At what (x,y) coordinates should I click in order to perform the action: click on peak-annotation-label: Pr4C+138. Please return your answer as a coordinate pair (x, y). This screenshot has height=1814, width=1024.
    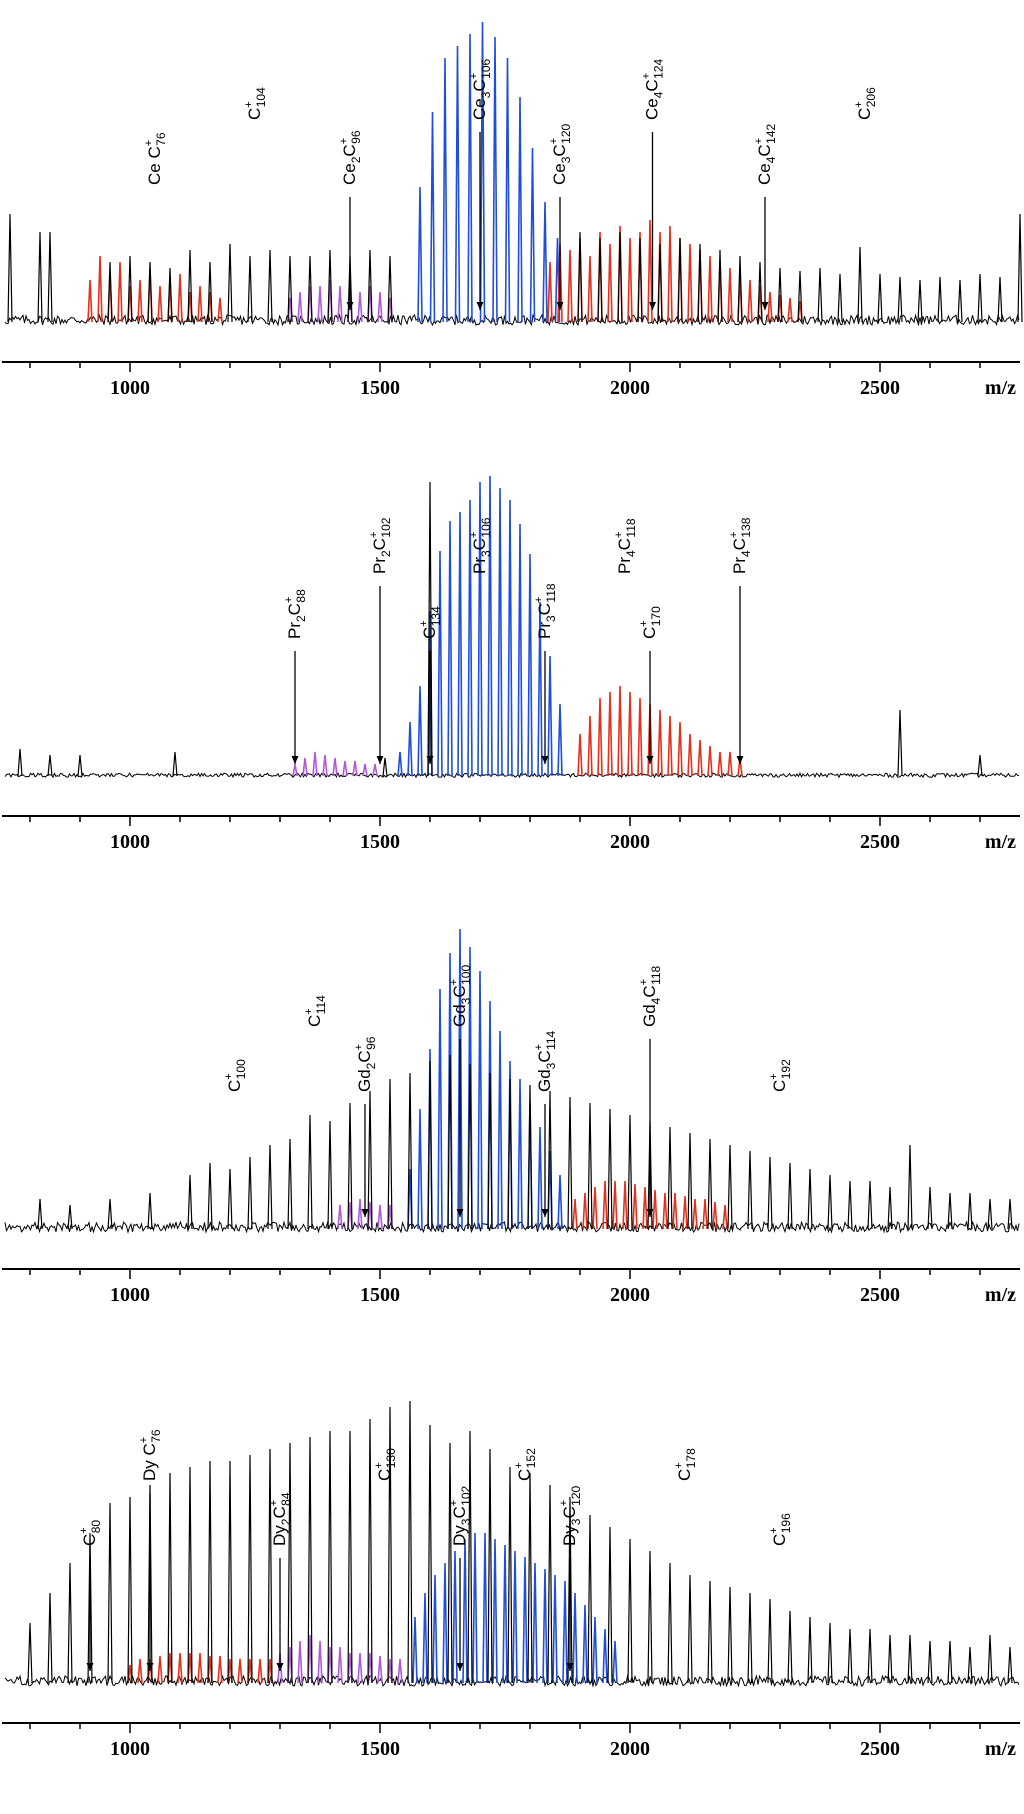
    Looking at the image, I should click on (740, 545).